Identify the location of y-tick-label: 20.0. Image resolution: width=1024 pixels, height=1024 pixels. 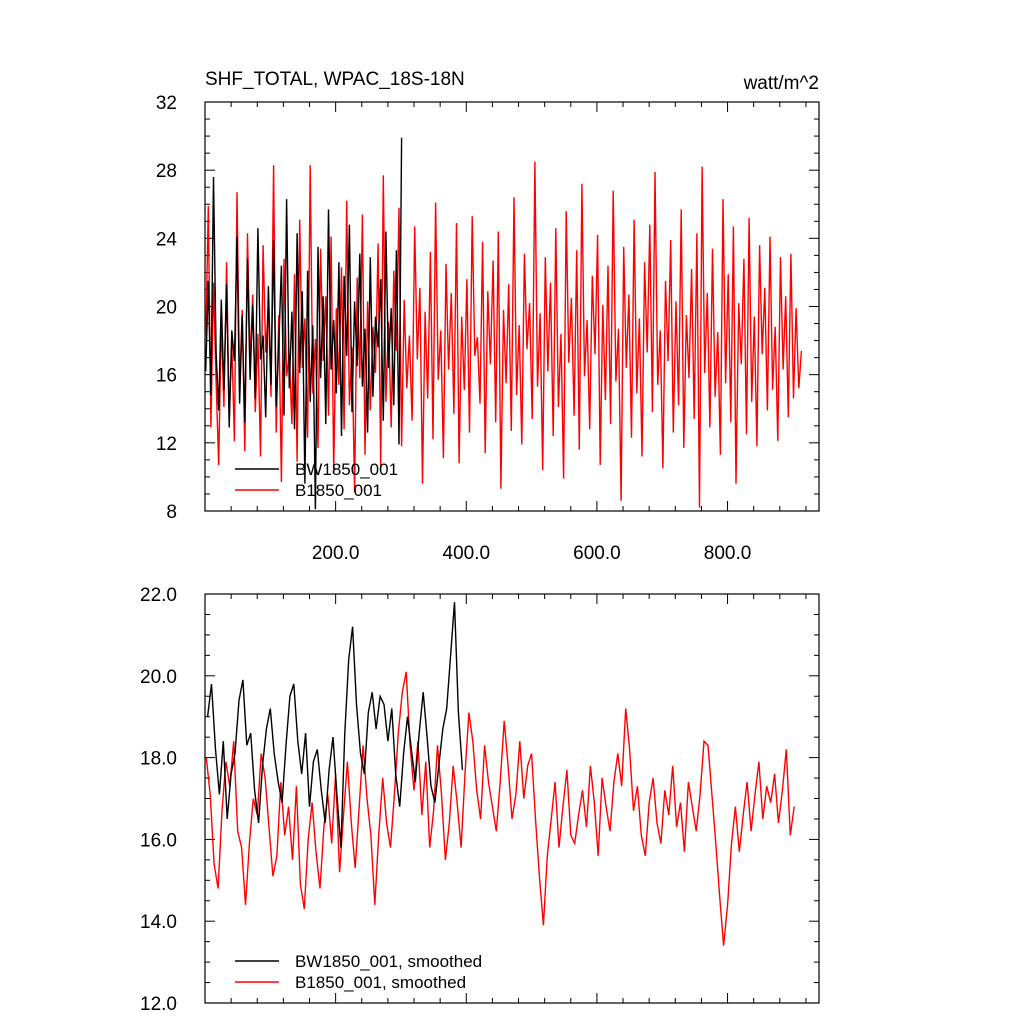
(158, 677).